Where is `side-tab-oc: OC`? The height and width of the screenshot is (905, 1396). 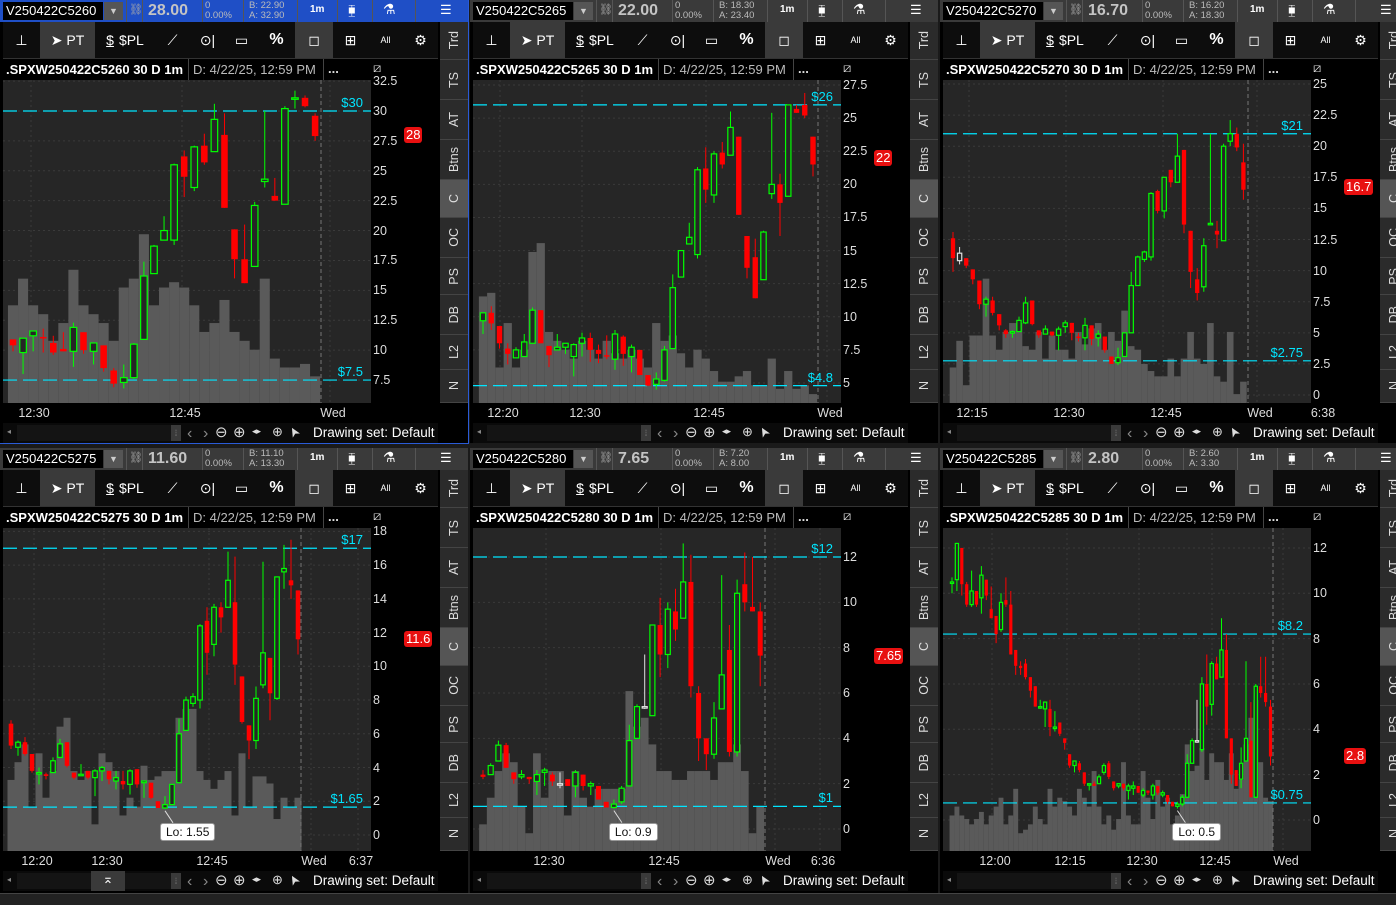
side-tab-oc: OC is located at coordinates (924, 686).